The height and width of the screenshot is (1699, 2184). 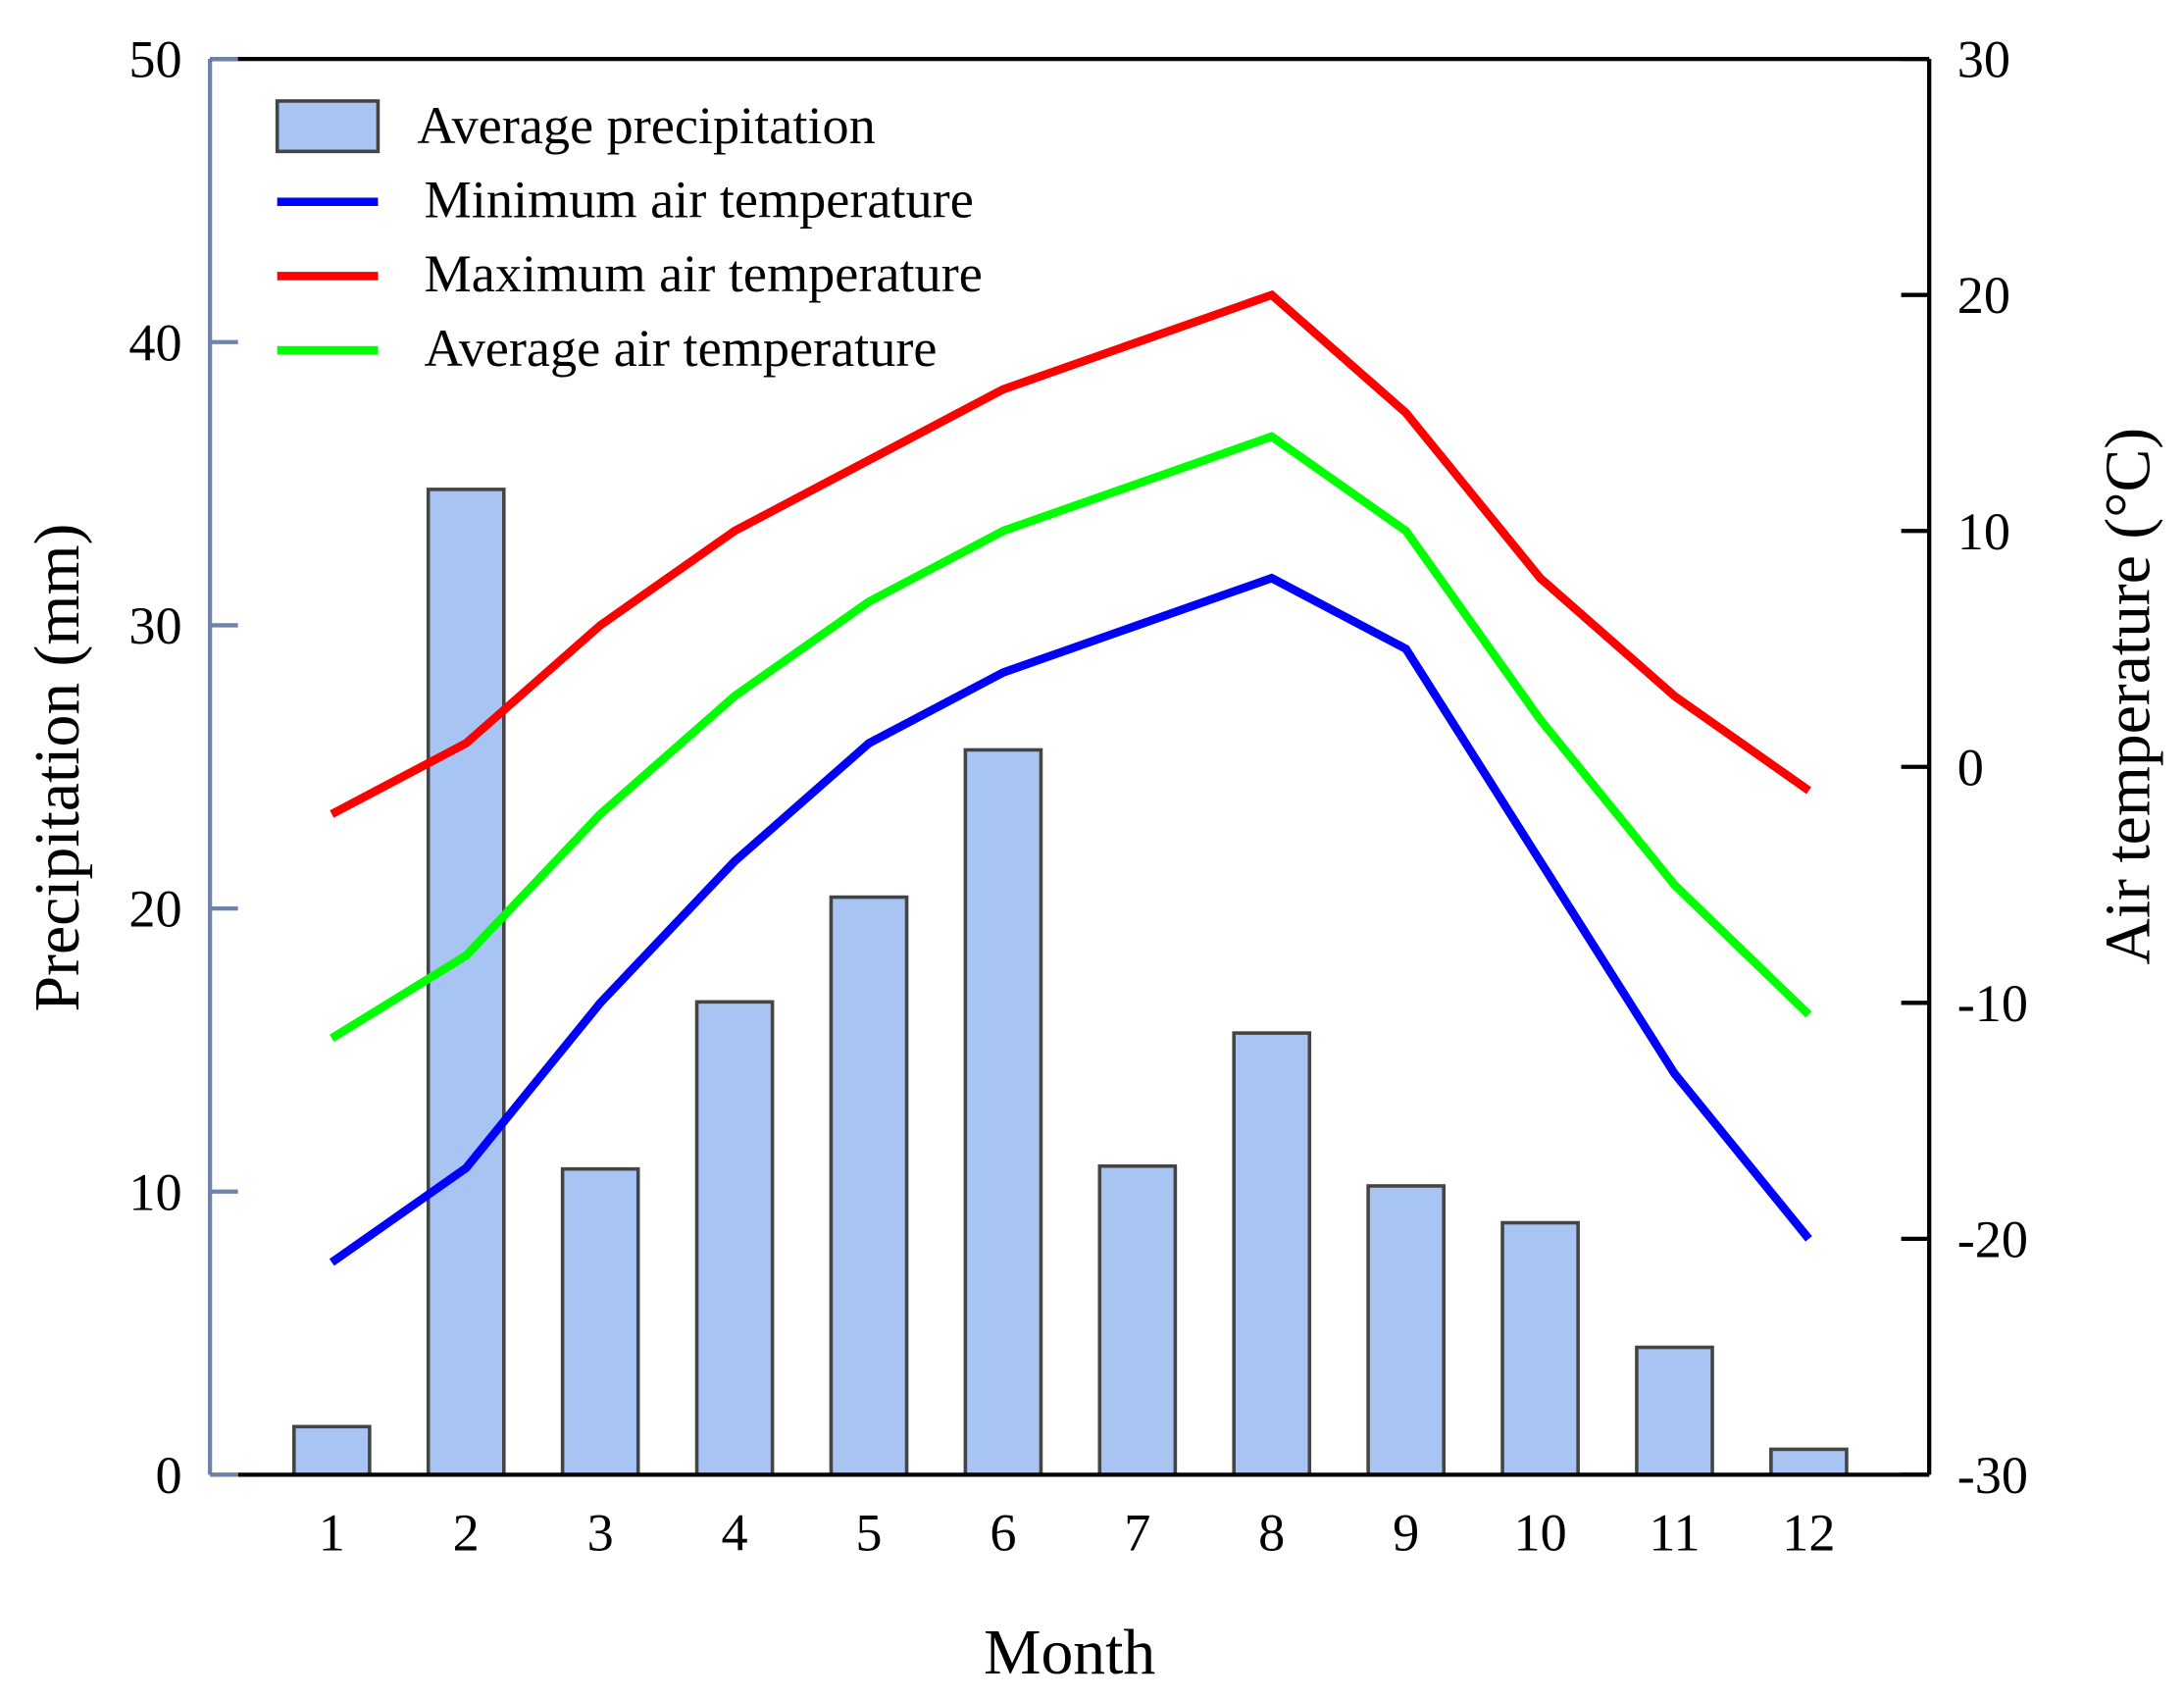 What do you see at coordinates (154, 342) in the screenshot?
I see `left-tick-label: 40` at bounding box center [154, 342].